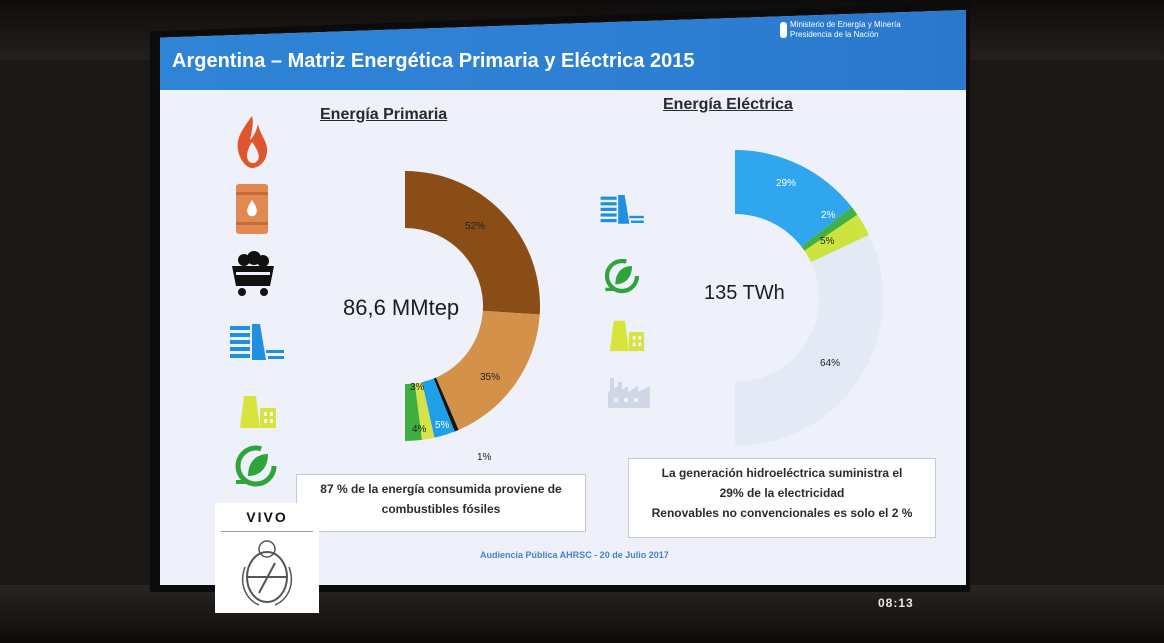 The height and width of the screenshot is (643, 1164). What do you see at coordinates (582, 614) in the screenshot?
I see `room-background-floor` at bounding box center [582, 614].